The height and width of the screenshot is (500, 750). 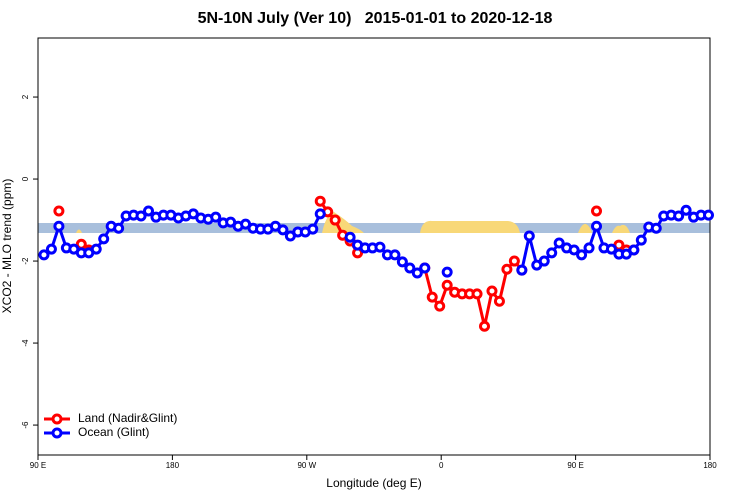 What do you see at coordinates (373, 483) in the screenshot?
I see `x-axis-label: Longitude (deg E)` at bounding box center [373, 483].